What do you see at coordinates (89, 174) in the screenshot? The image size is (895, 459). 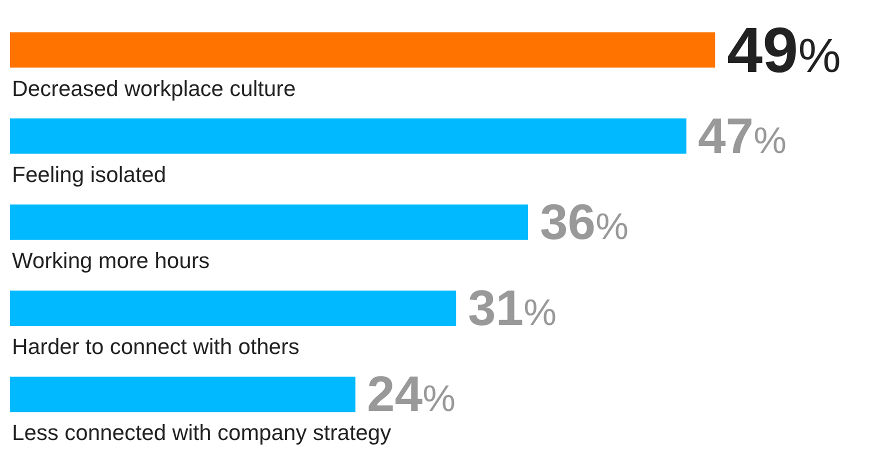 I see `y-tick-label: Feeling isolated` at bounding box center [89, 174].